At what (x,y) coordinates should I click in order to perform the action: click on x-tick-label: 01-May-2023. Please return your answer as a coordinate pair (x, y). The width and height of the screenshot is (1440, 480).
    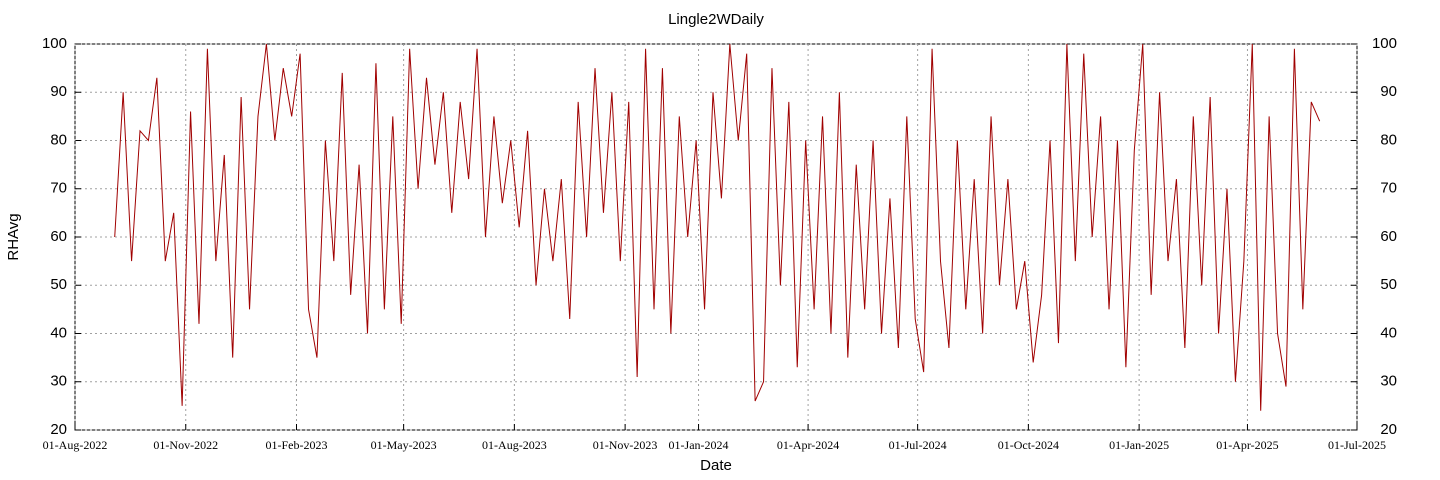
    Looking at the image, I should click on (404, 445).